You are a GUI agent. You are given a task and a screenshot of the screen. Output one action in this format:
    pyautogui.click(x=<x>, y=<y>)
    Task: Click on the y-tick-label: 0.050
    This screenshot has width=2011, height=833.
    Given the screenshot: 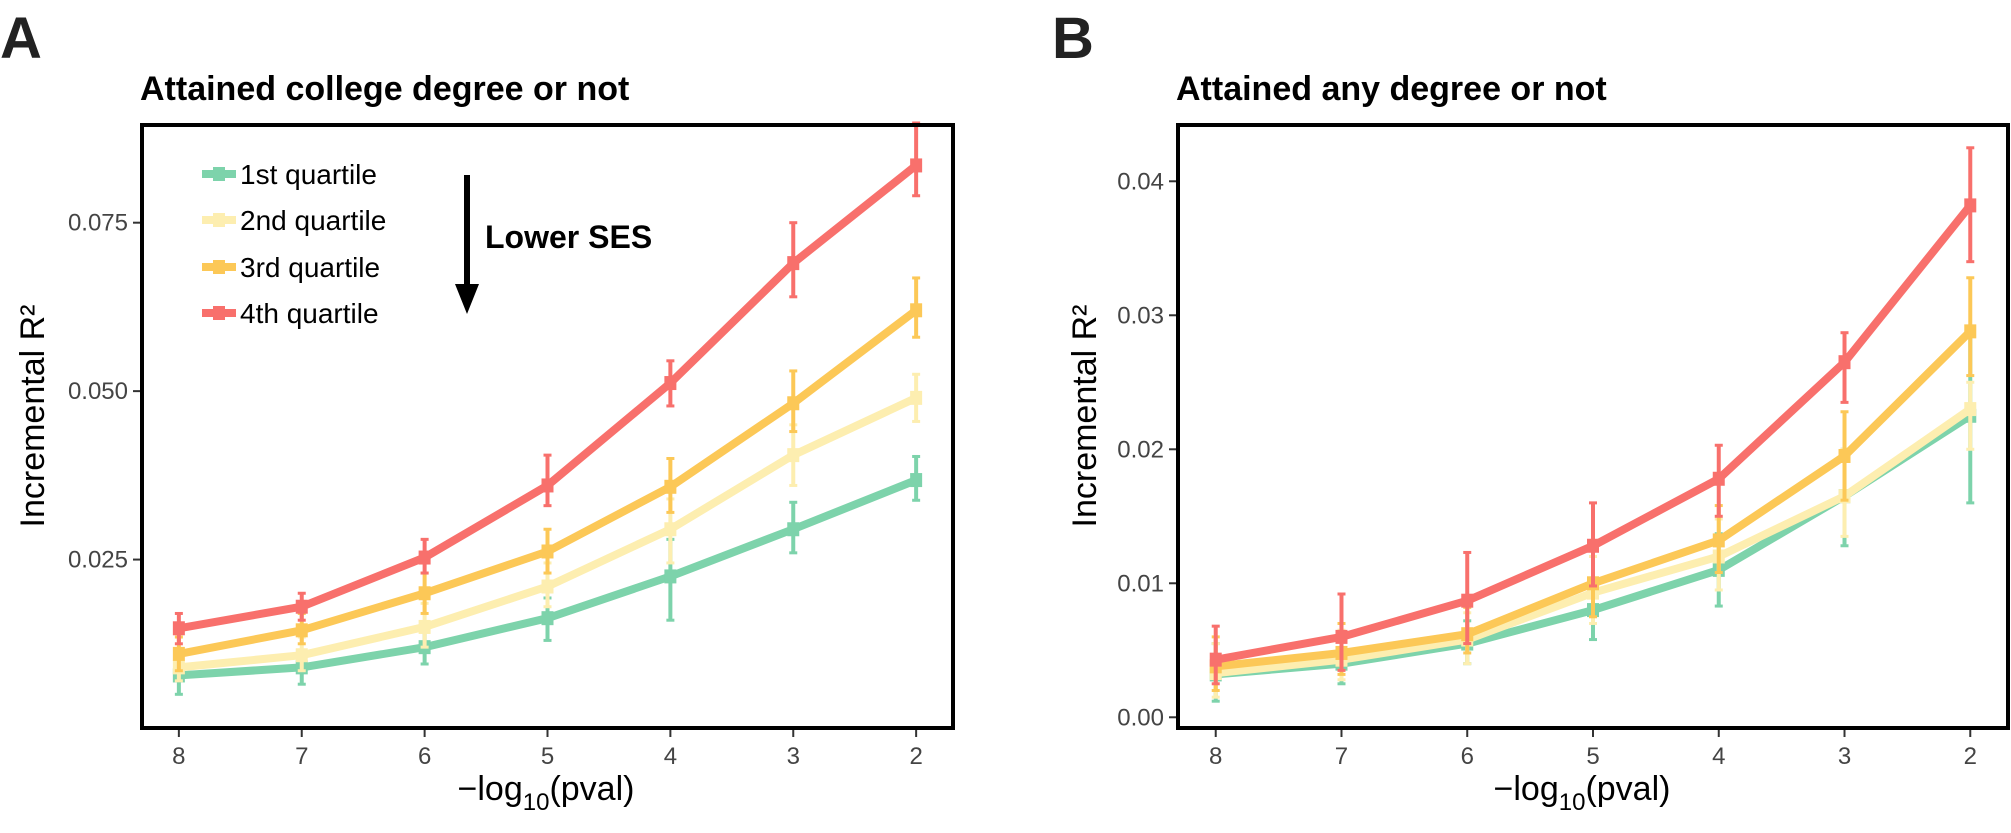 What is the action you would take?
    pyautogui.click(x=98, y=391)
    